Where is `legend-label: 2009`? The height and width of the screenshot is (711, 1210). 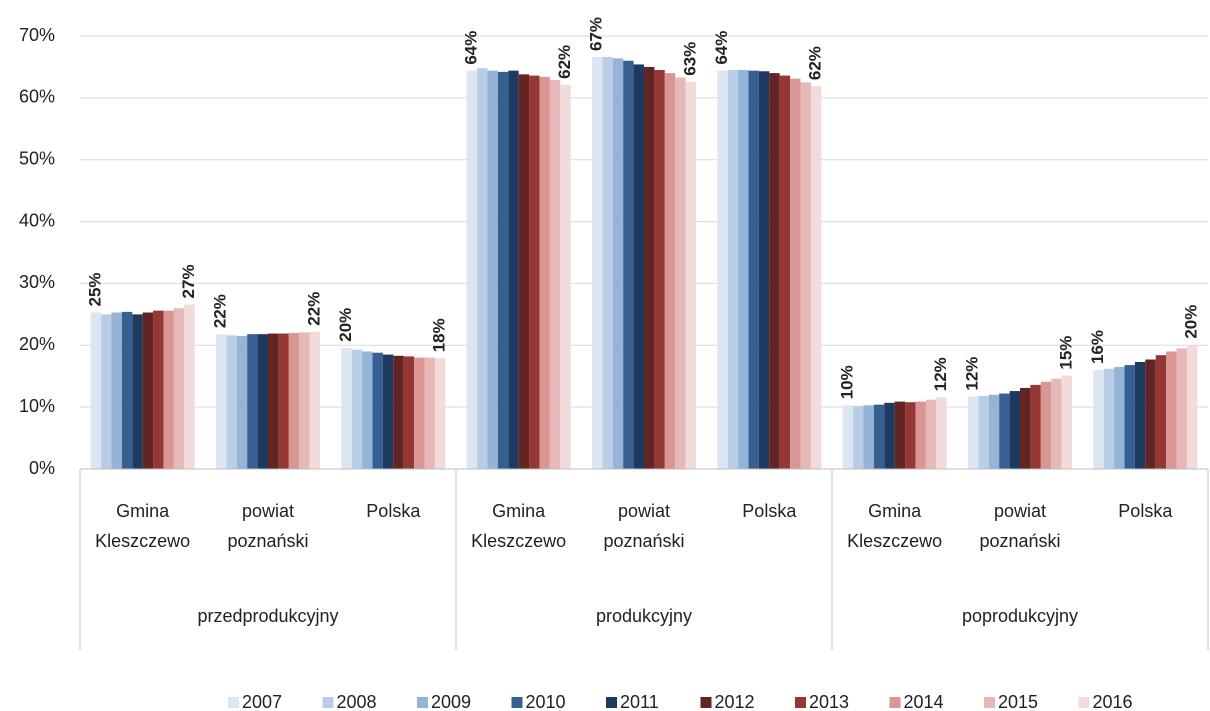 legend-label: 2009 is located at coordinates (451, 701).